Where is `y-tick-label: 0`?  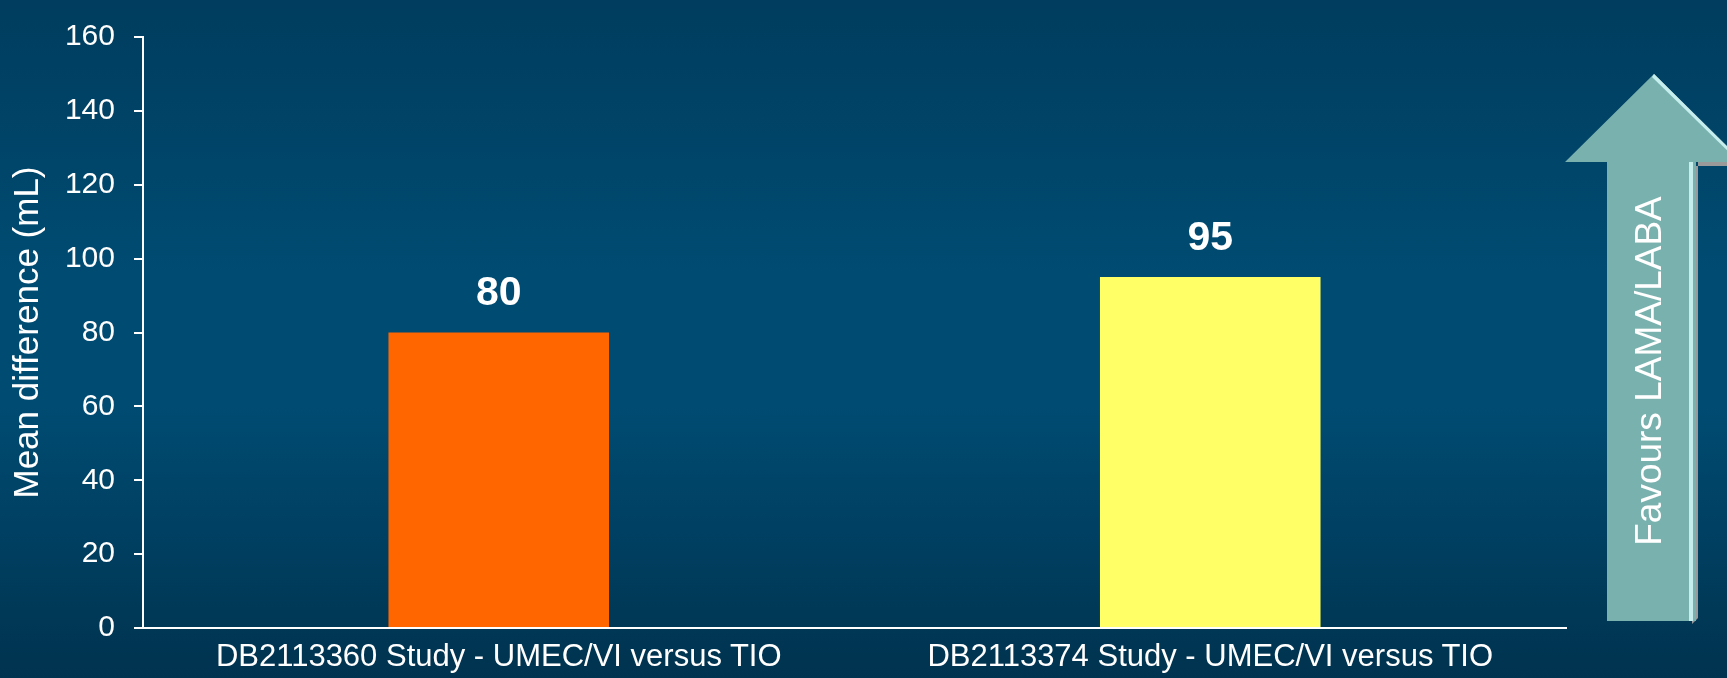
y-tick-label: 0 is located at coordinates (106, 626).